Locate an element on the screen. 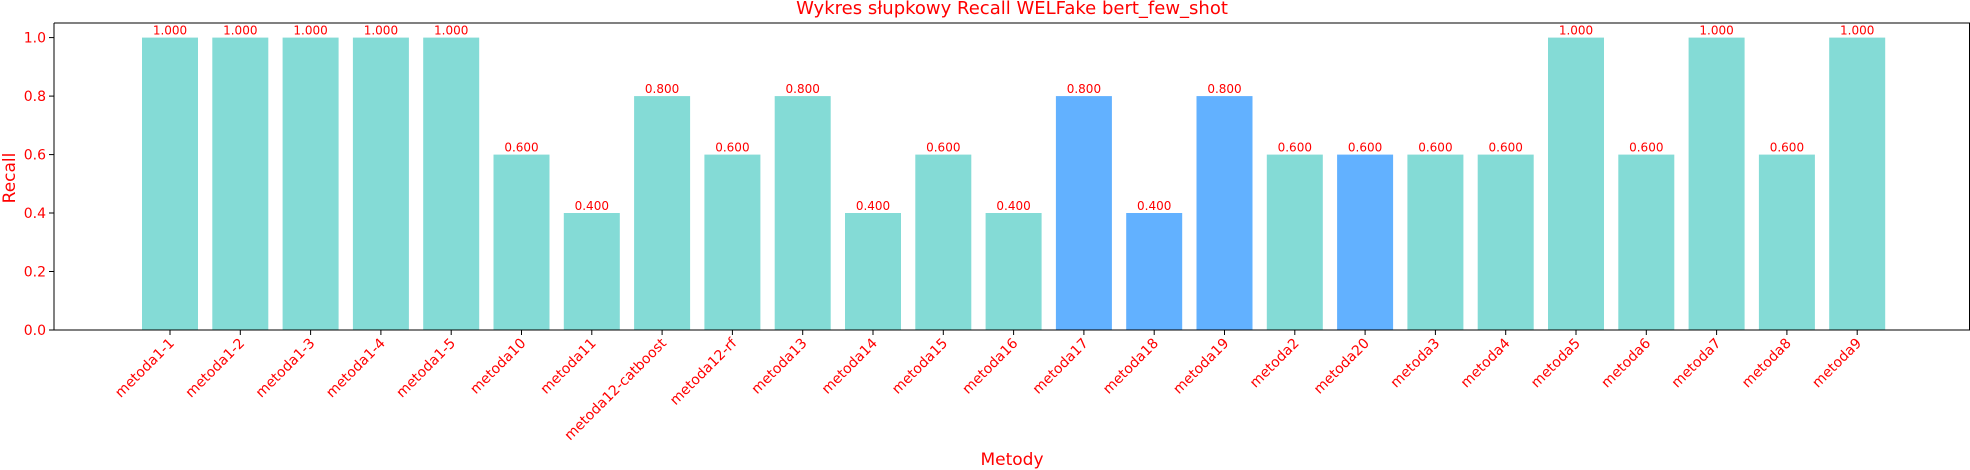 This screenshot has width=1970, height=470. x-tick-label-metoda2: metoda2 is located at coordinates (1275, 364).